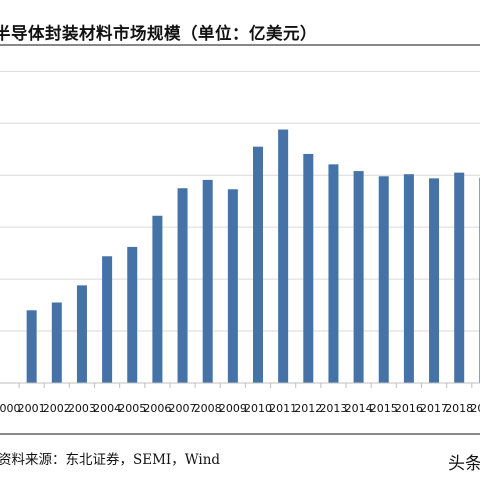 The height and width of the screenshot is (480, 480). What do you see at coordinates (183, 408) in the screenshot?
I see `x-tick-label-2007: 2007` at bounding box center [183, 408].